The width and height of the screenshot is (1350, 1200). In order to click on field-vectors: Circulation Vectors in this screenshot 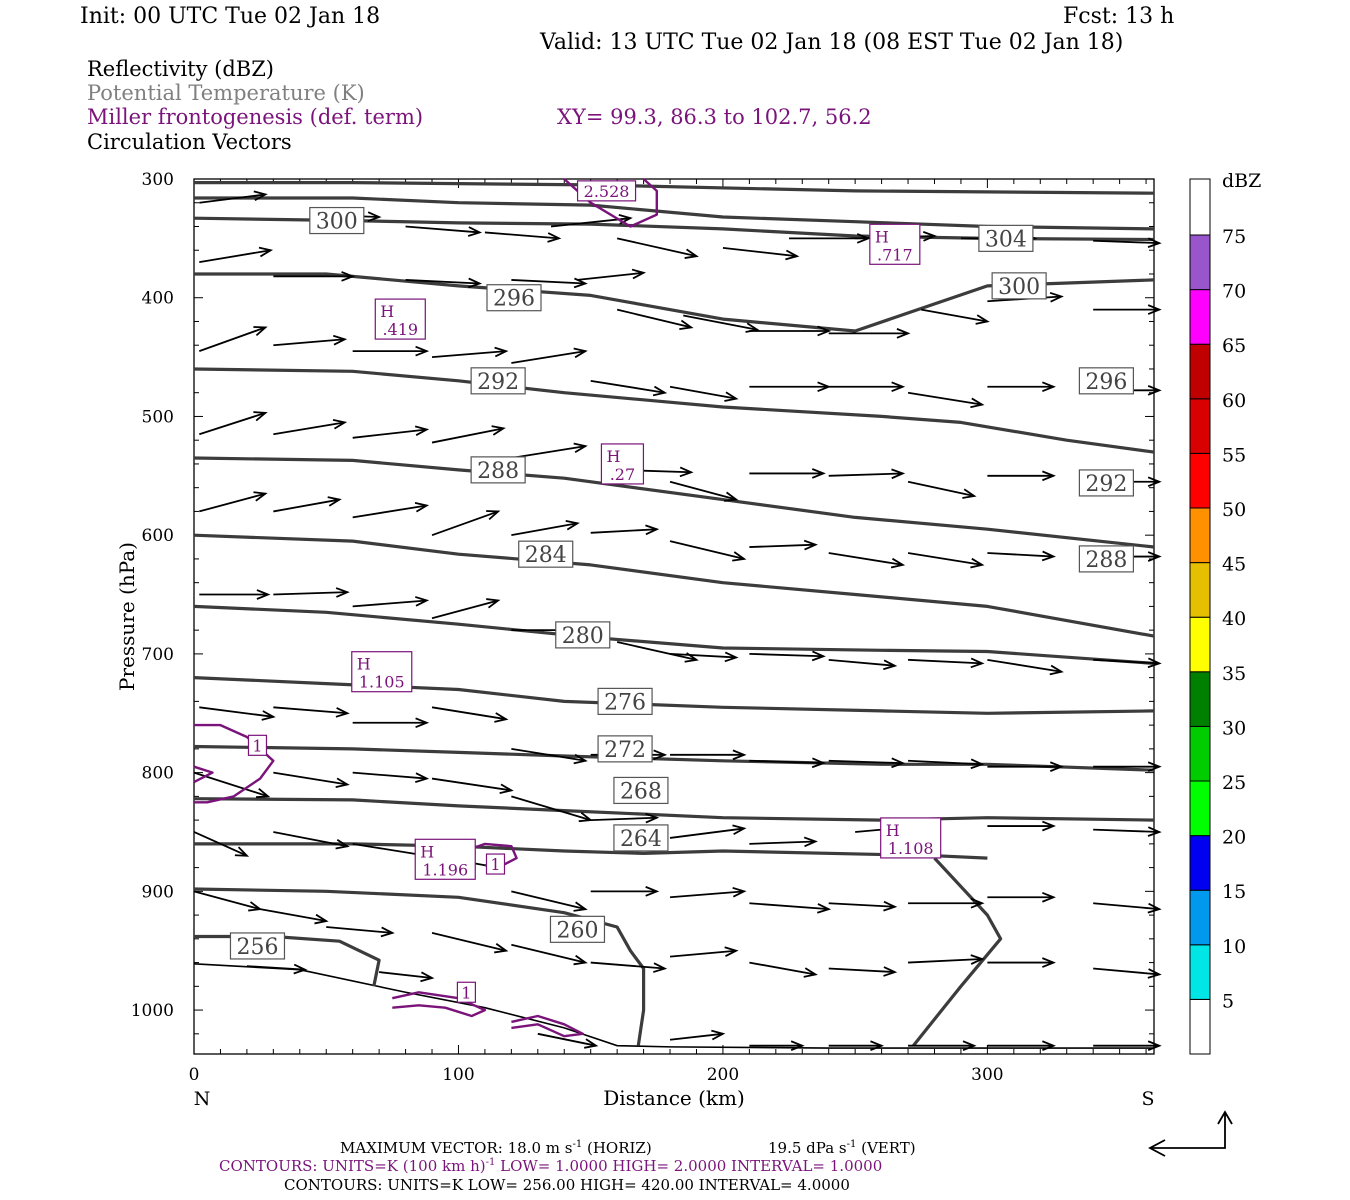, I will do `click(189, 142)`.